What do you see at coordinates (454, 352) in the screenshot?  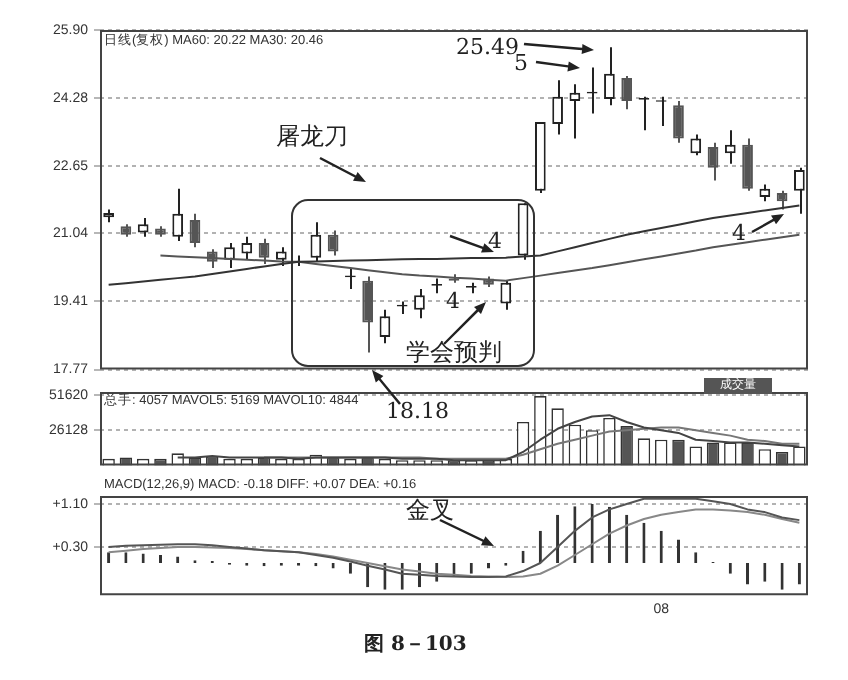 I see `annotation: 学会预判` at bounding box center [454, 352].